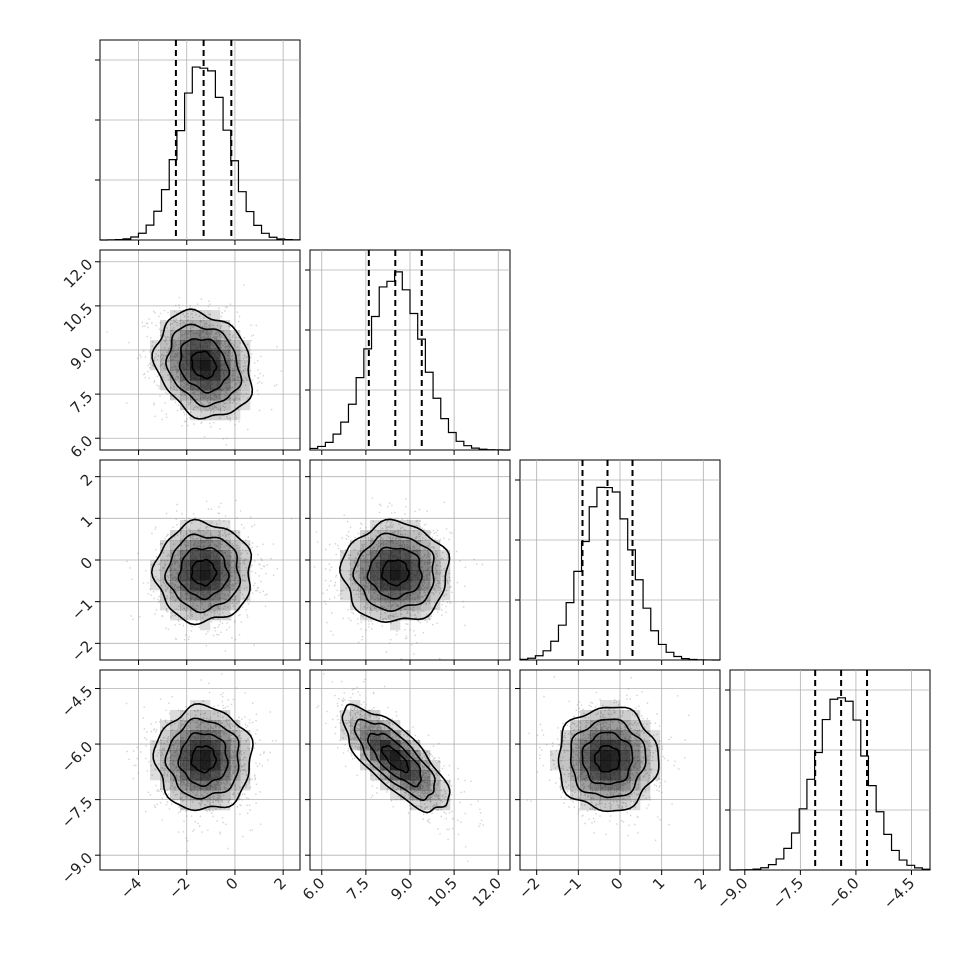  Describe the element at coordinates (443, 892) in the screenshot. I see `x-tick-label-1-3: 10.5` at that location.